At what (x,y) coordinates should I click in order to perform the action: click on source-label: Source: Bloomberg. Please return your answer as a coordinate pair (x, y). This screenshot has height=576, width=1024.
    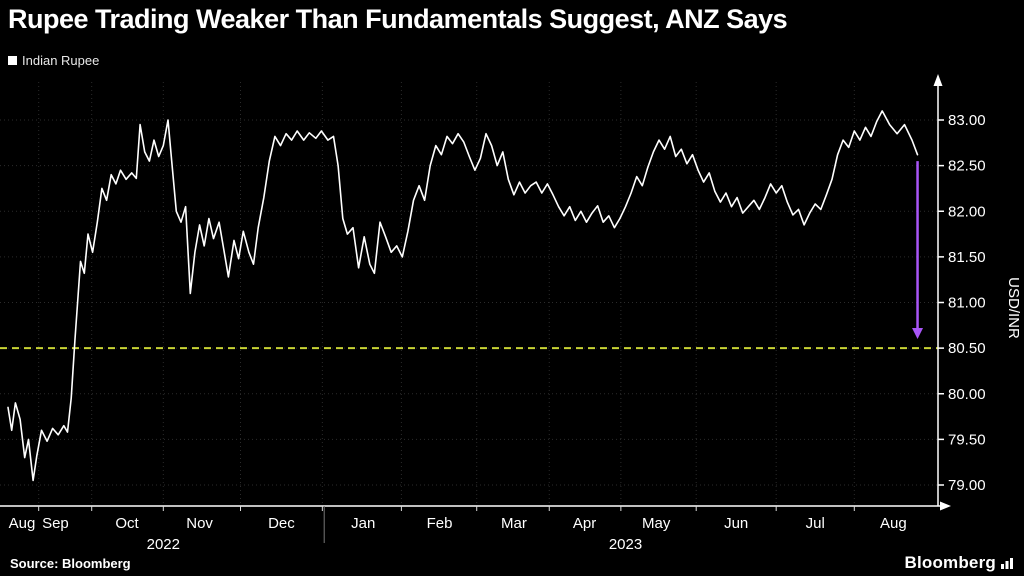
    Looking at the image, I should click on (70, 563).